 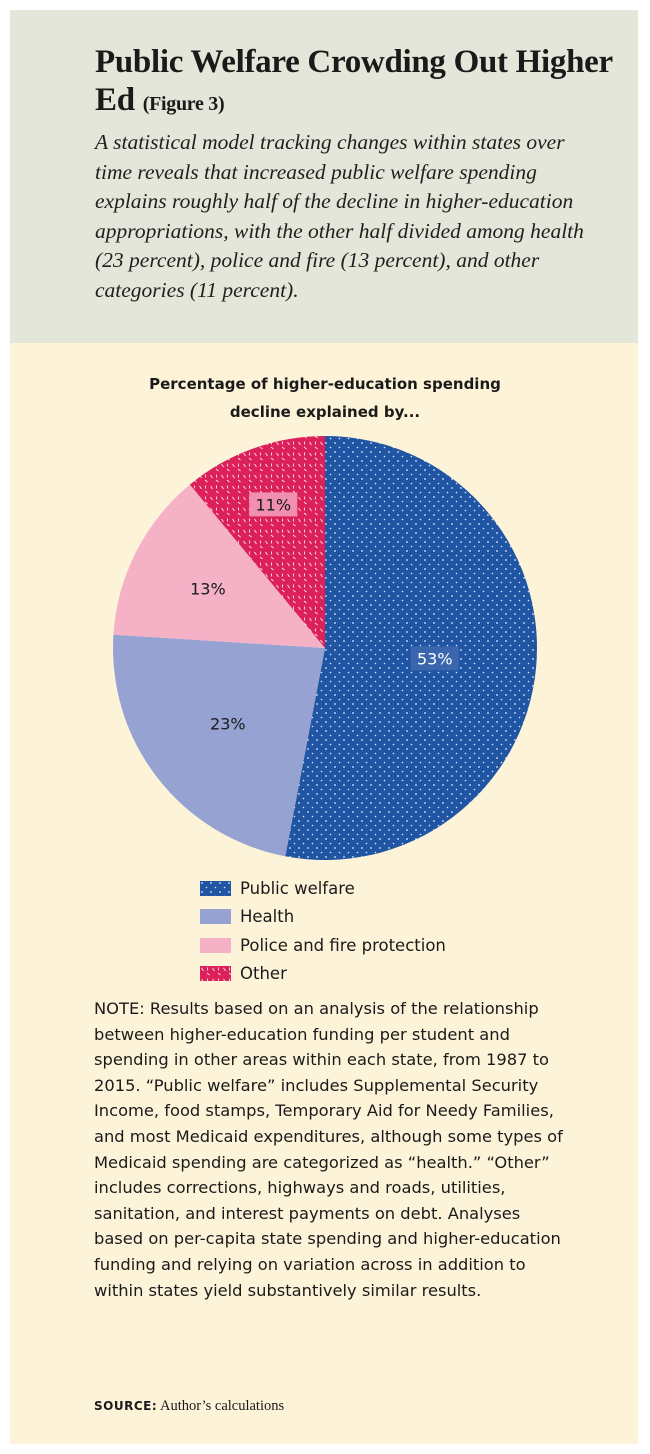 What do you see at coordinates (215, 888) in the screenshot?
I see `legend-swatch-public-welfare` at bounding box center [215, 888].